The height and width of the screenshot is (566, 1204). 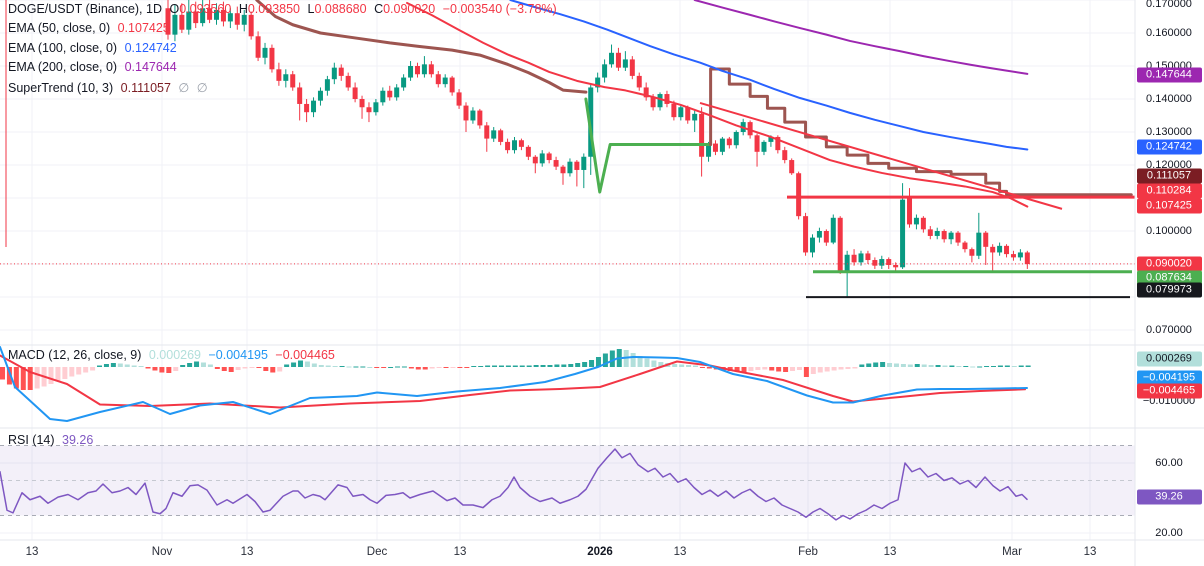 I want to click on time-axis-label: Dec, so click(x=377, y=552).